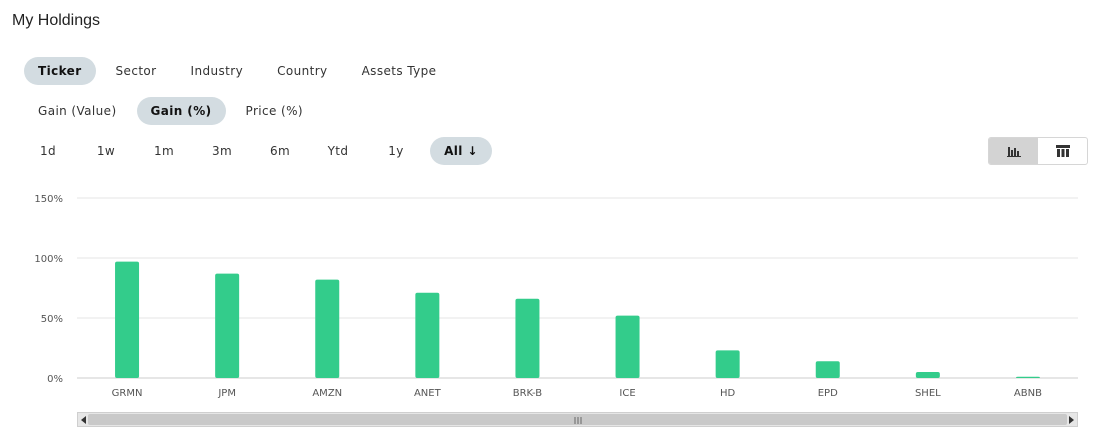  Describe the element at coordinates (928, 393) in the screenshot. I see `x-tick-label: SHEL` at that location.